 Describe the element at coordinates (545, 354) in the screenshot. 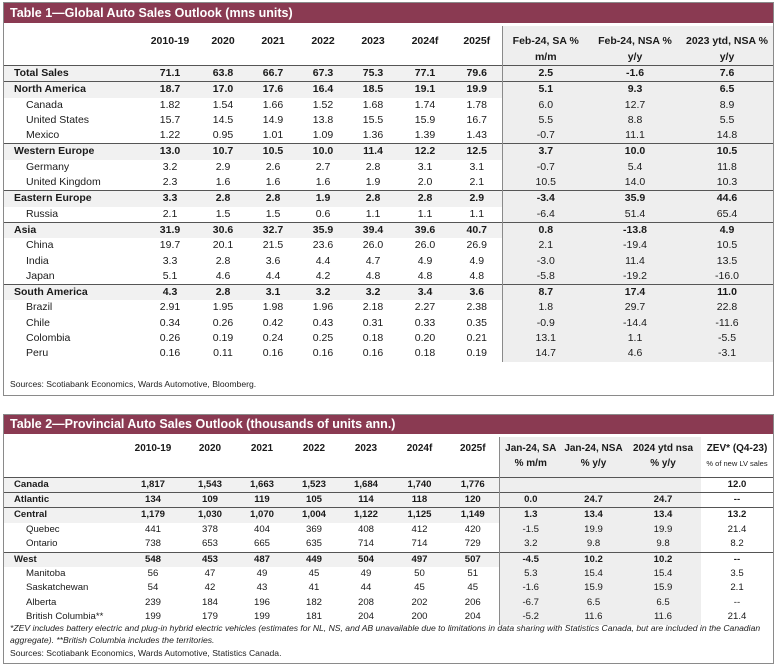

I see `change-value-cell: 14.7` at that location.